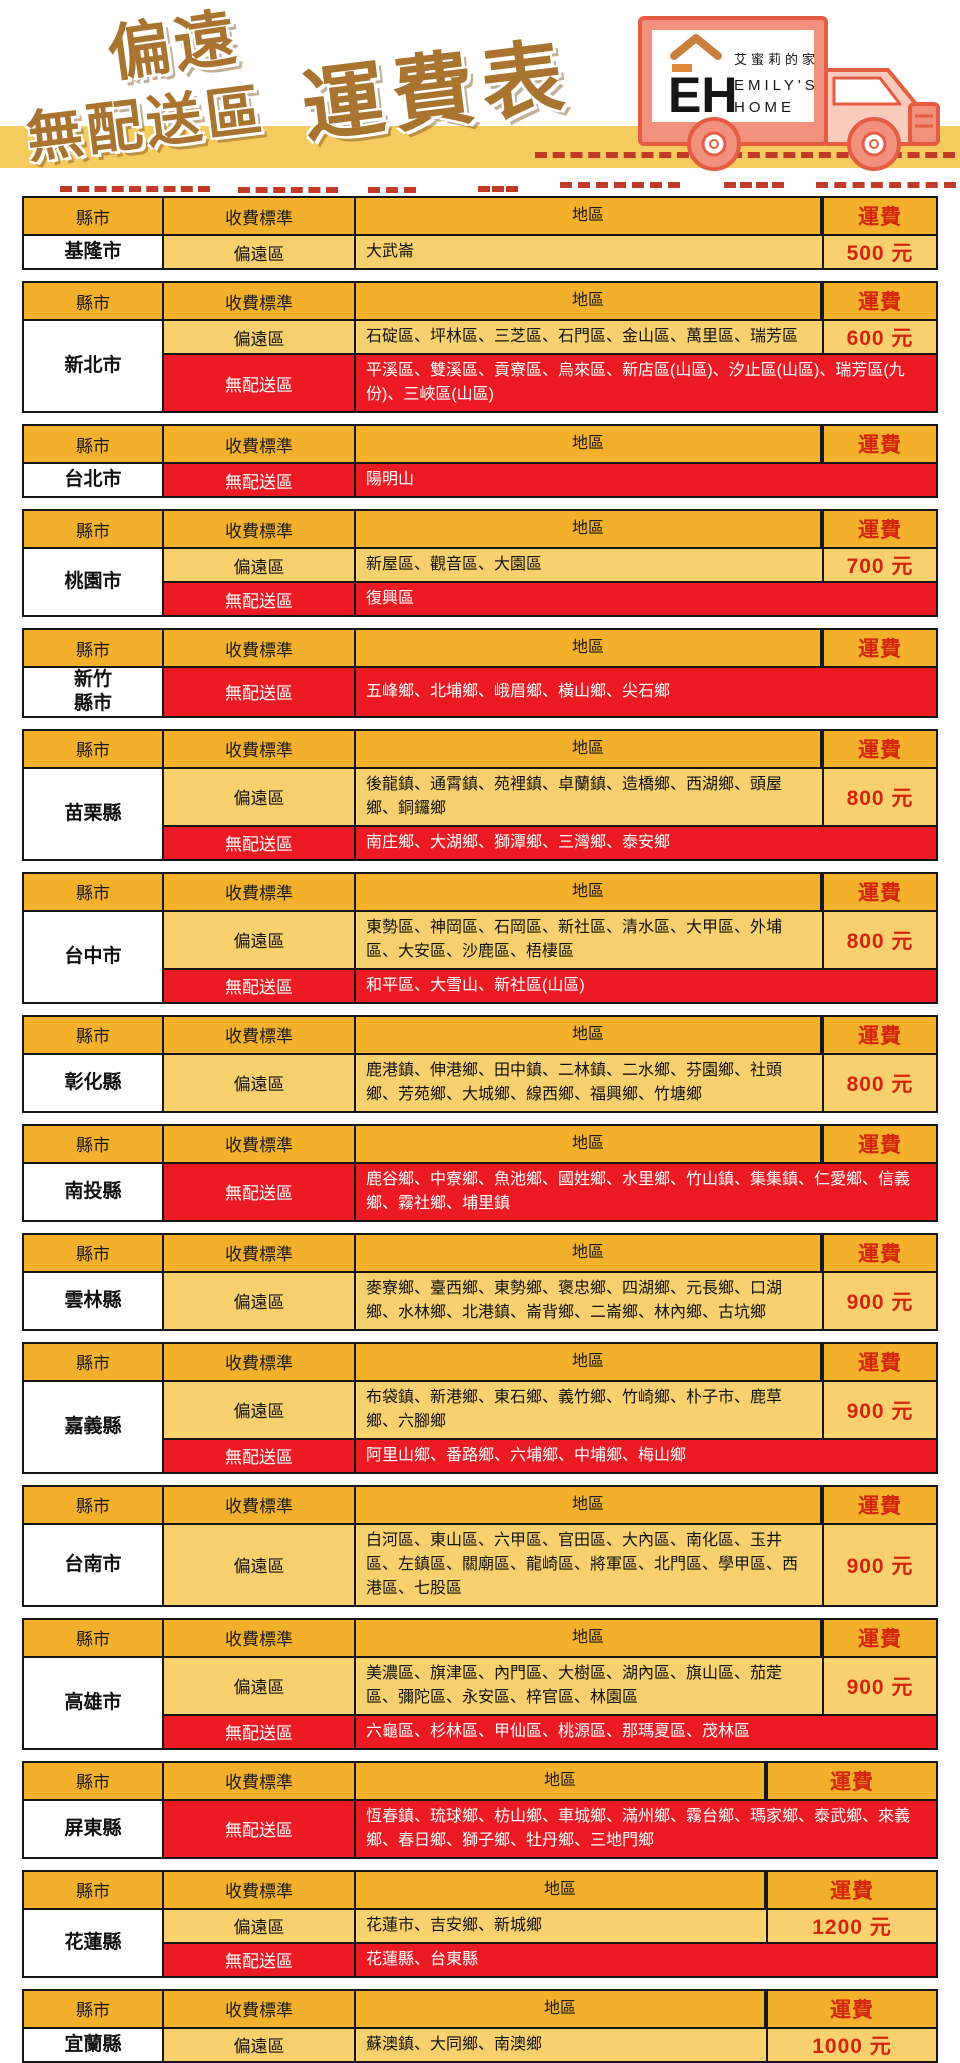  Describe the element at coordinates (94, 1827) in the screenshot. I see `county-name: 屏東縣` at that location.